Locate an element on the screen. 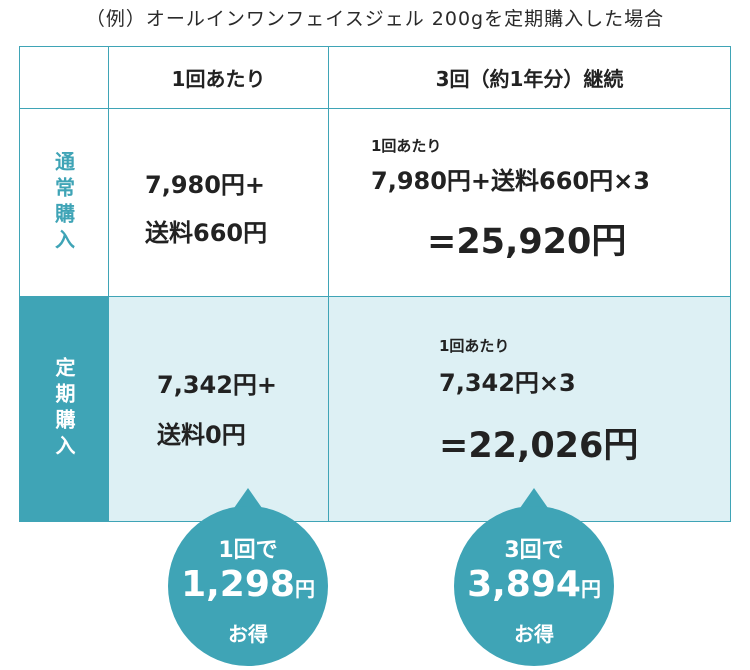  savings-bubble-1: 1回で 1,298円 お得 is located at coordinates (248, 586).